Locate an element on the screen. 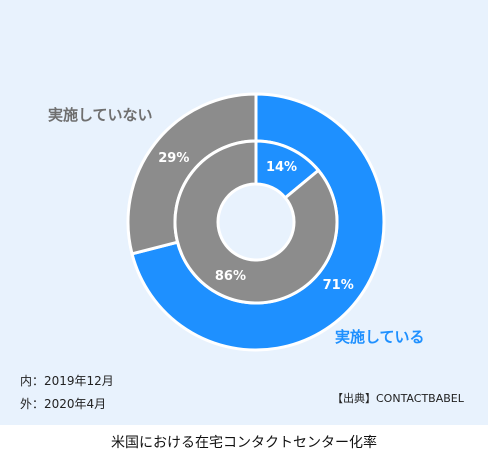 Image resolution: width=488 pixels, height=462 pixels. outer-ring-value-label-not-implemented: 29% is located at coordinates (173, 158).